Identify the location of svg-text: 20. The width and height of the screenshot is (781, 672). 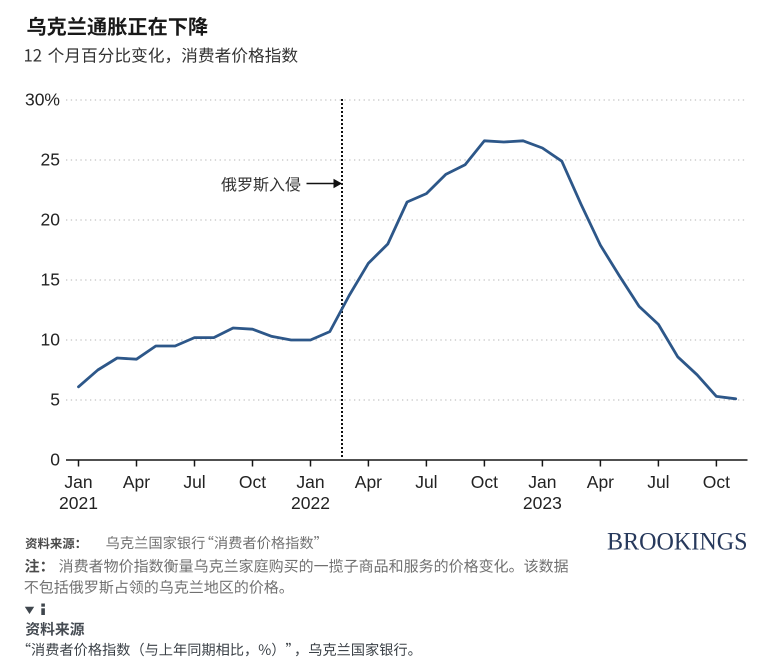
(51, 220).